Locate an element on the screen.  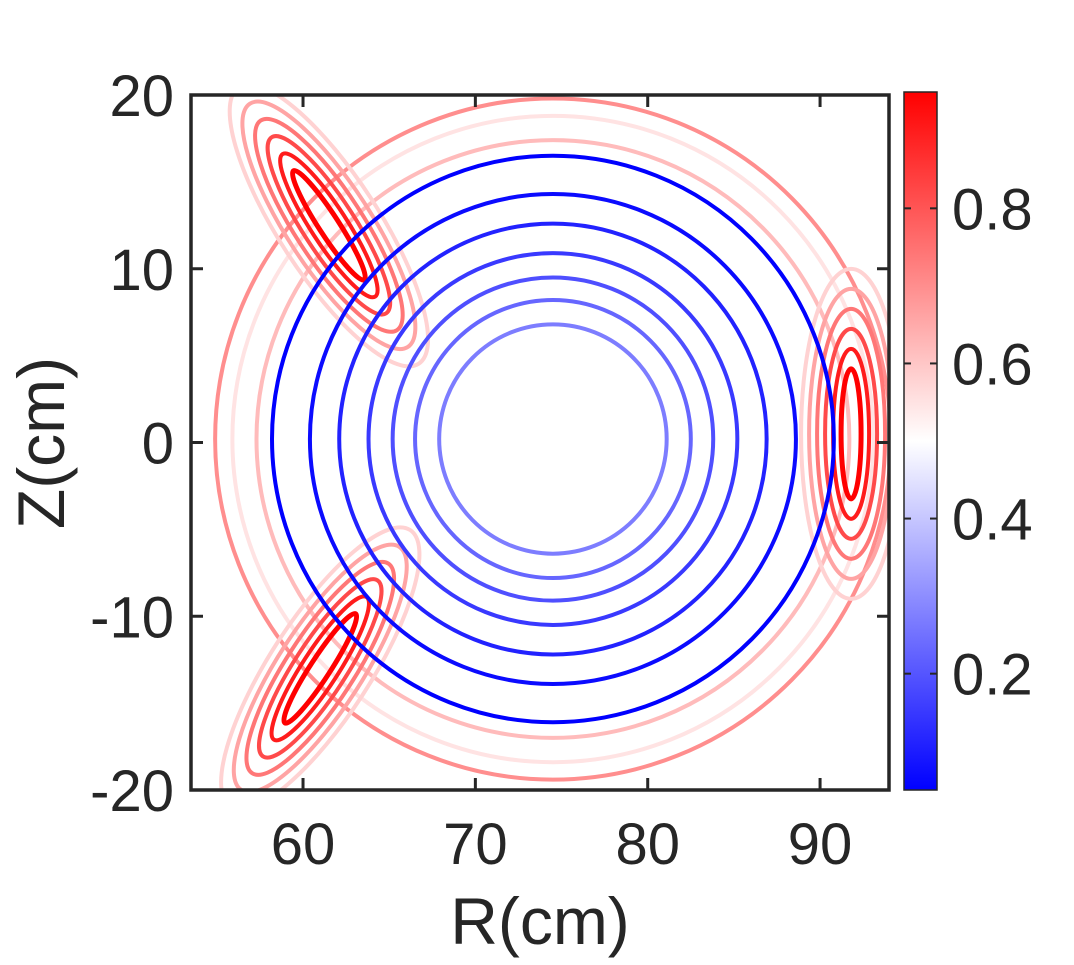
colorbar-tick-labels: 0.2 0.4 0.6 0.8 is located at coordinates (992, 442).